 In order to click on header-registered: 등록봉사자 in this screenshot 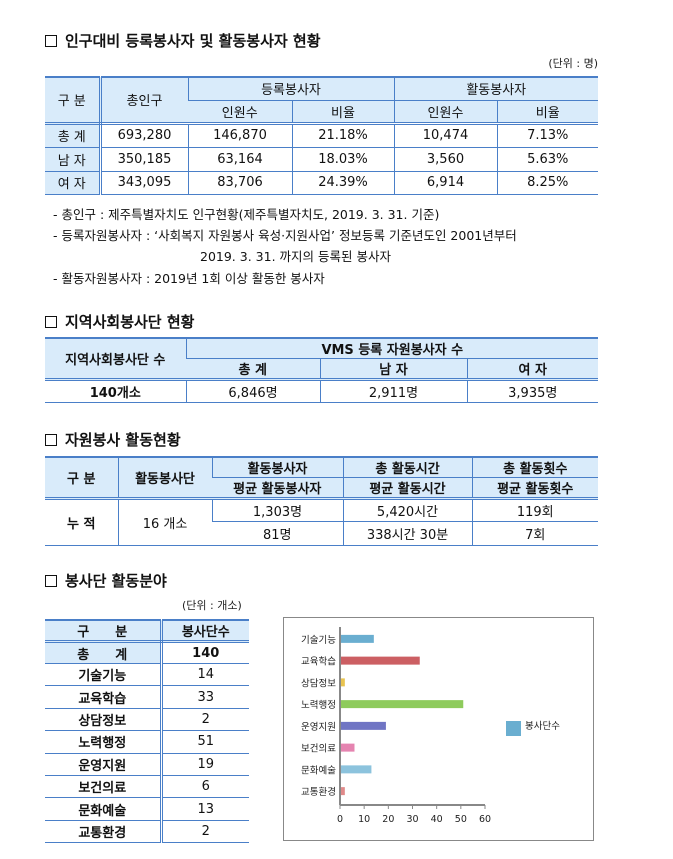, I will do `click(290, 88)`.